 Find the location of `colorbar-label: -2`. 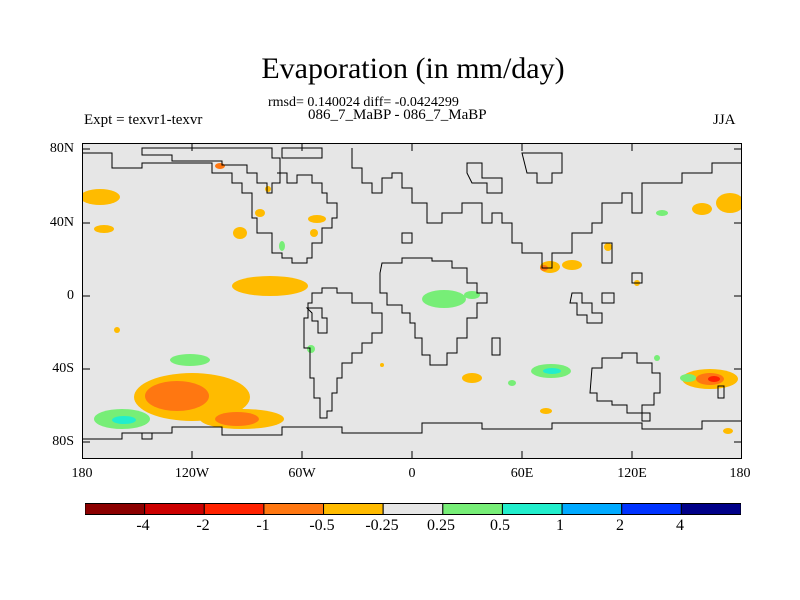

colorbar-label: -2 is located at coordinates (203, 525).